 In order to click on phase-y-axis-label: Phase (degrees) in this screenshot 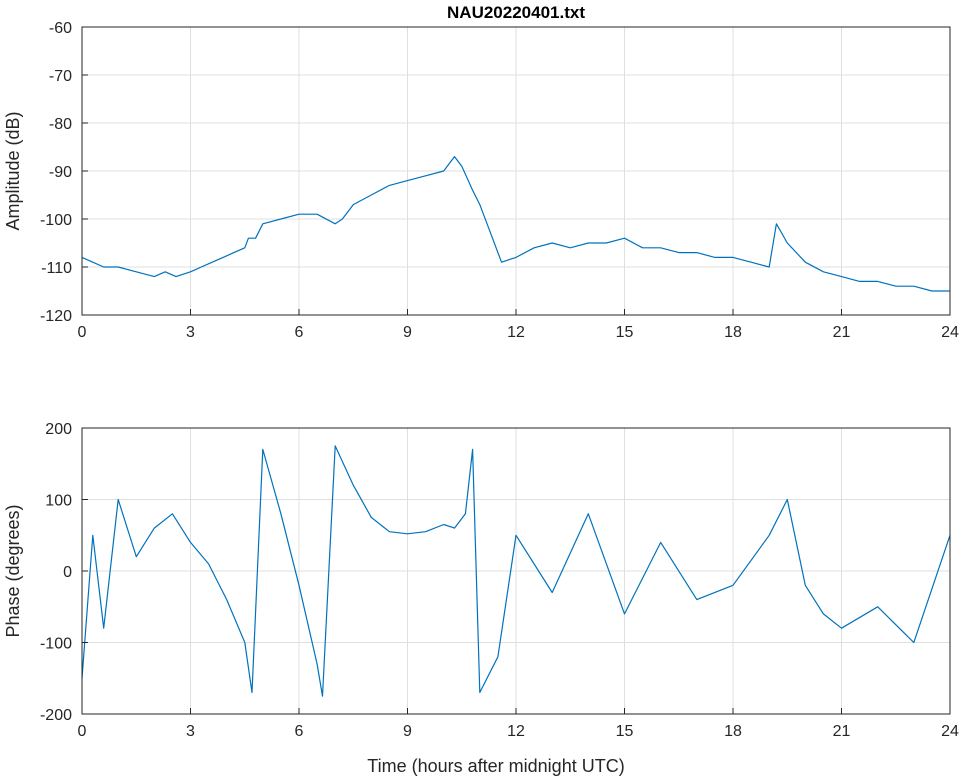, I will do `click(13, 570)`.